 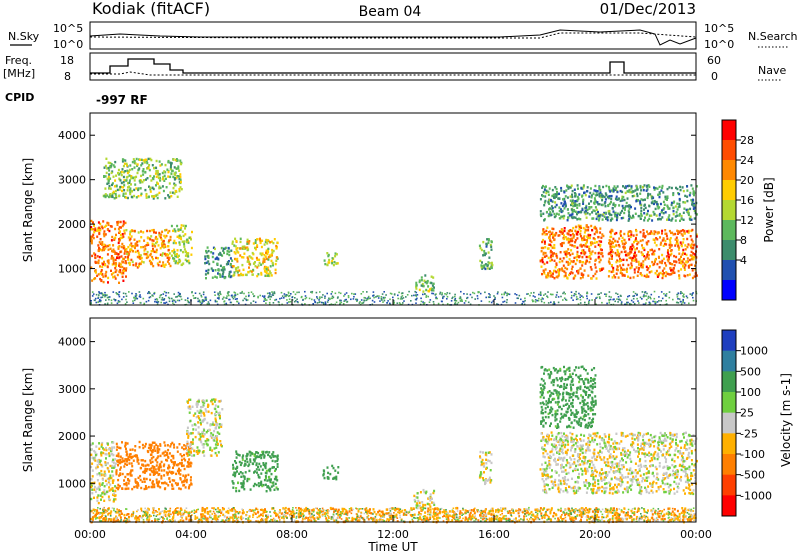 I want to click on freq-right-tick-top: 60, so click(x=714, y=60).